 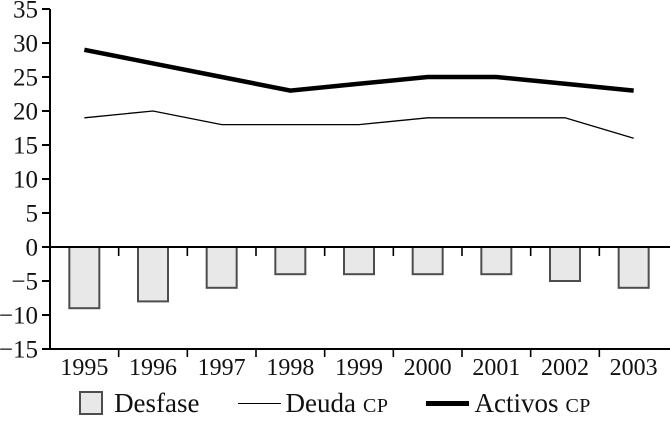 What do you see at coordinates (565, 367) in the screenshot?
I see `x-tick-label: 2002` at bounding box center [565, 367].